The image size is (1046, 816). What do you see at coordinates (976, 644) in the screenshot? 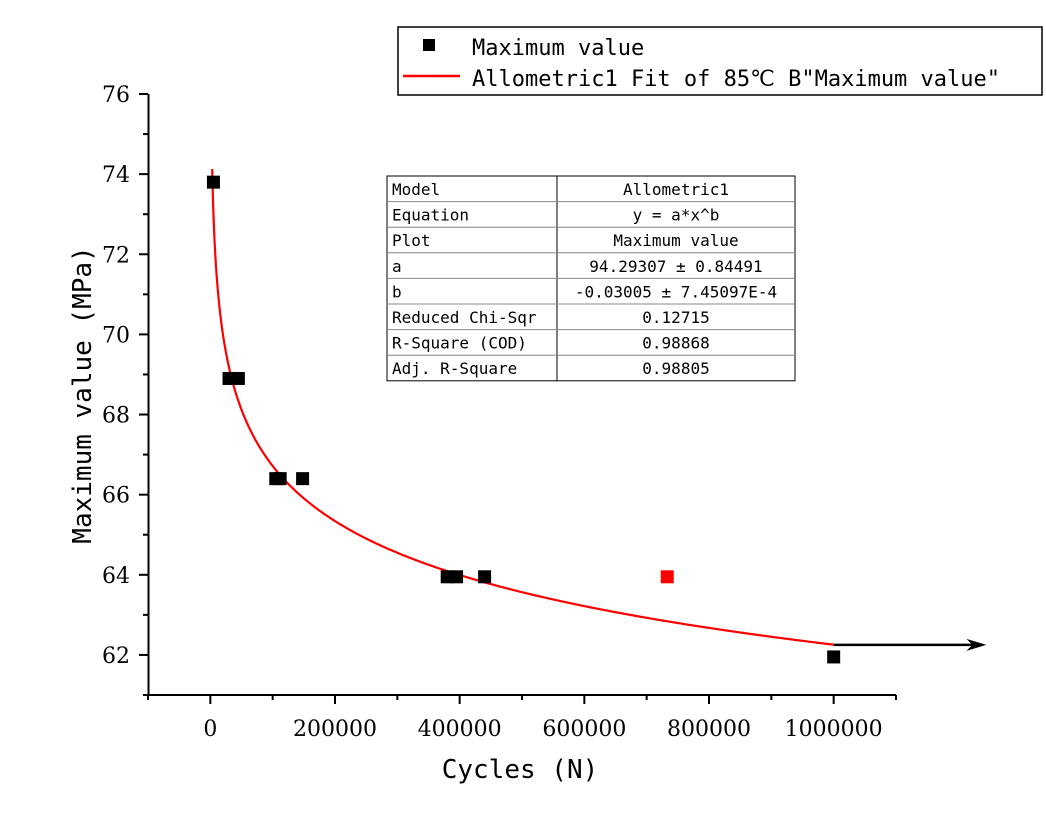
I see `arrow-head` at bounding box center [976, 644].